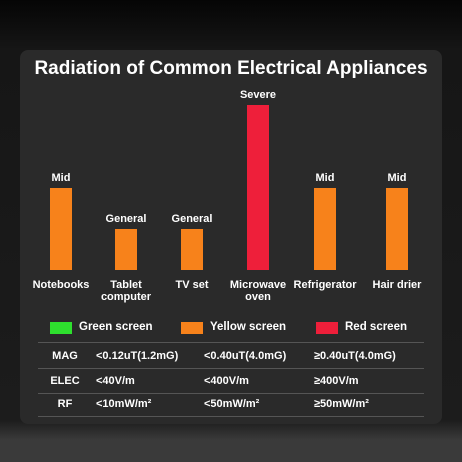 The image size is (462, 462). Describe the element at coordinates (397, 285) in the screenshot. I see `category-label: Hair drier` at that location.